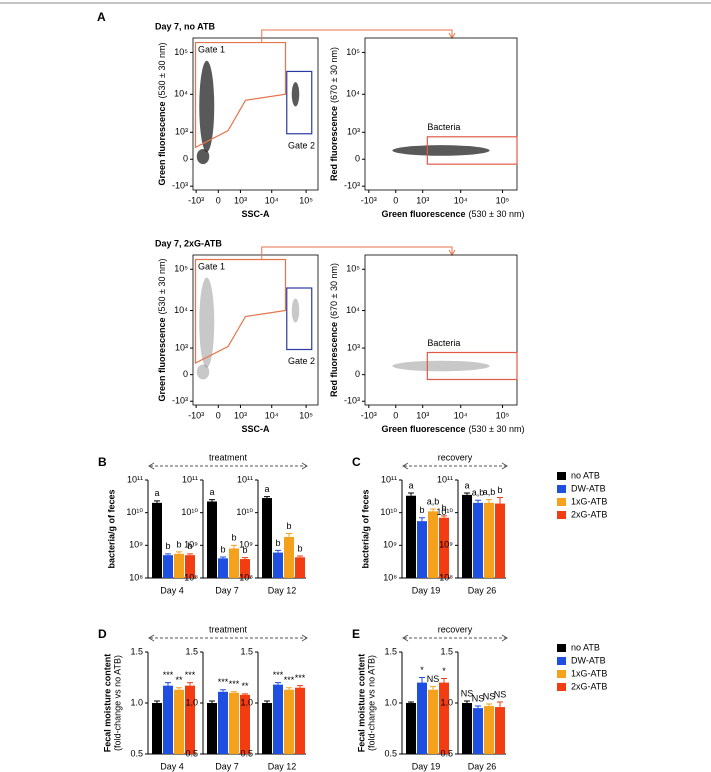 This screenshot has width=711, height=772. What do you see at coordinates (172, 766) in the screenshot?
I see `x-tick-label: Day 4` at bounding box center [172, 766].